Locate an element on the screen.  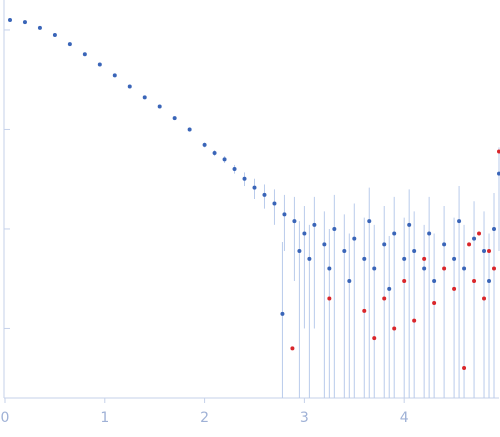
x-tick-label: 3 is located at coordinates (304, 418).